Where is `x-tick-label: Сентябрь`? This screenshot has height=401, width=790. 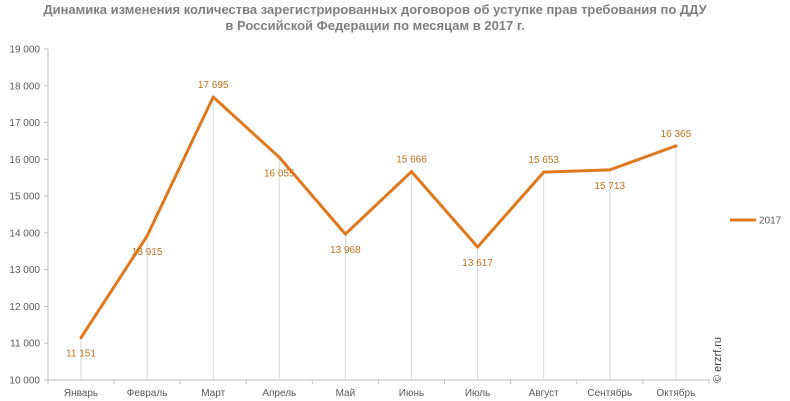
x-tick-label: Сентябрь is located at coordinates (609, 393).